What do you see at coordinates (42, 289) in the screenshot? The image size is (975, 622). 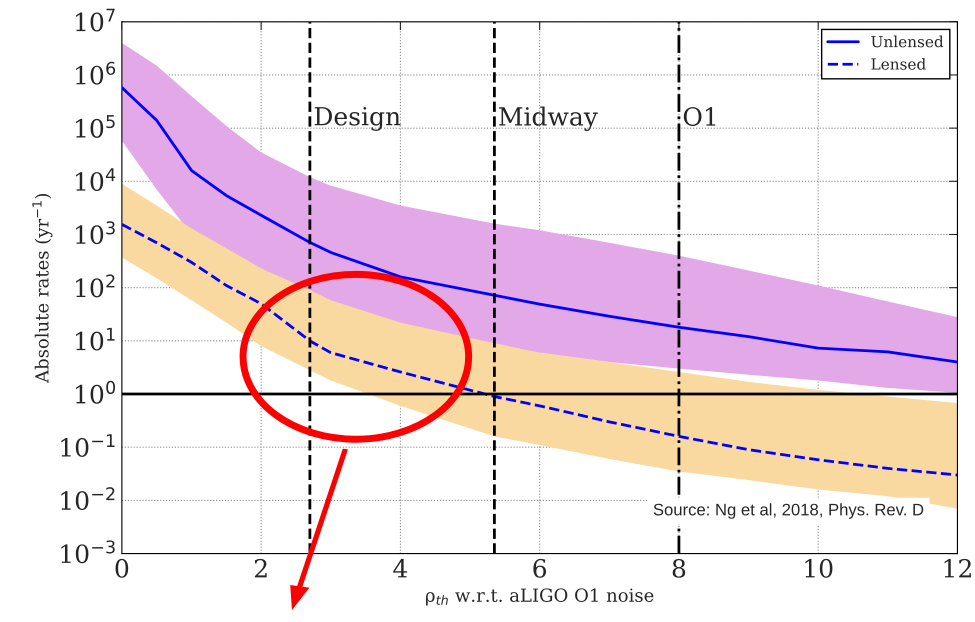 I see `y-axis-title: Absolute rates (yr$^{−1}$)` at bounding box center [42, 289].